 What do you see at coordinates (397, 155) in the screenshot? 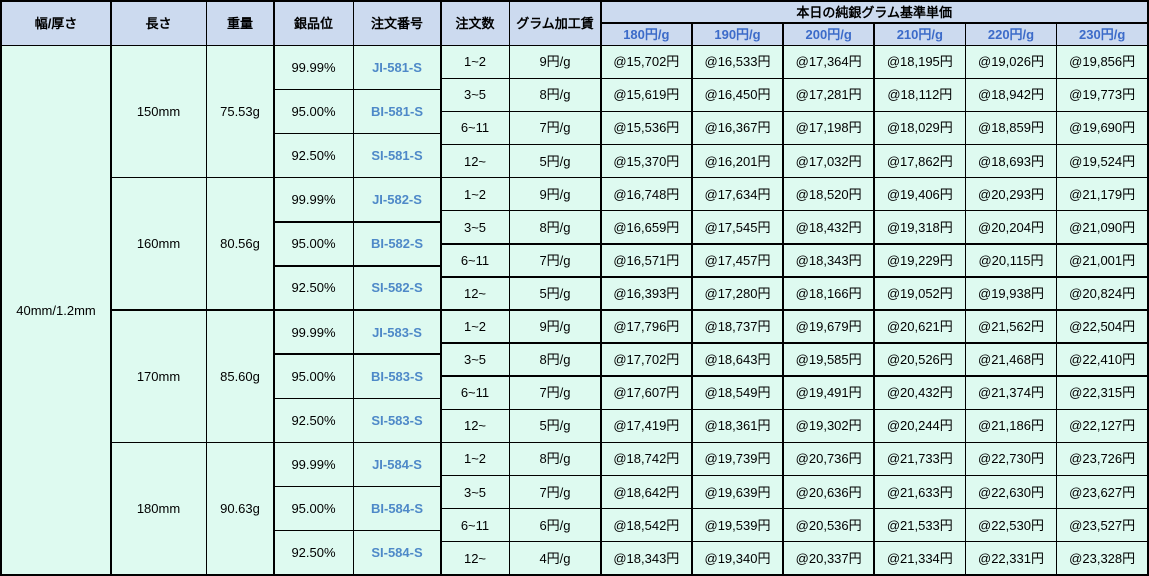
I see `cell-order-number: SI-581-S` at bounding box center [397, 155].